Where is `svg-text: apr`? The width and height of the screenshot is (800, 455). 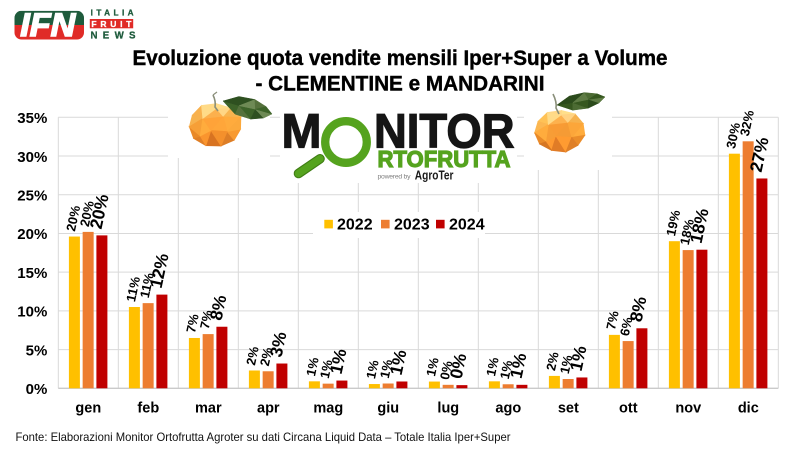
svg-text: apr is located at coordinates (268, 409).